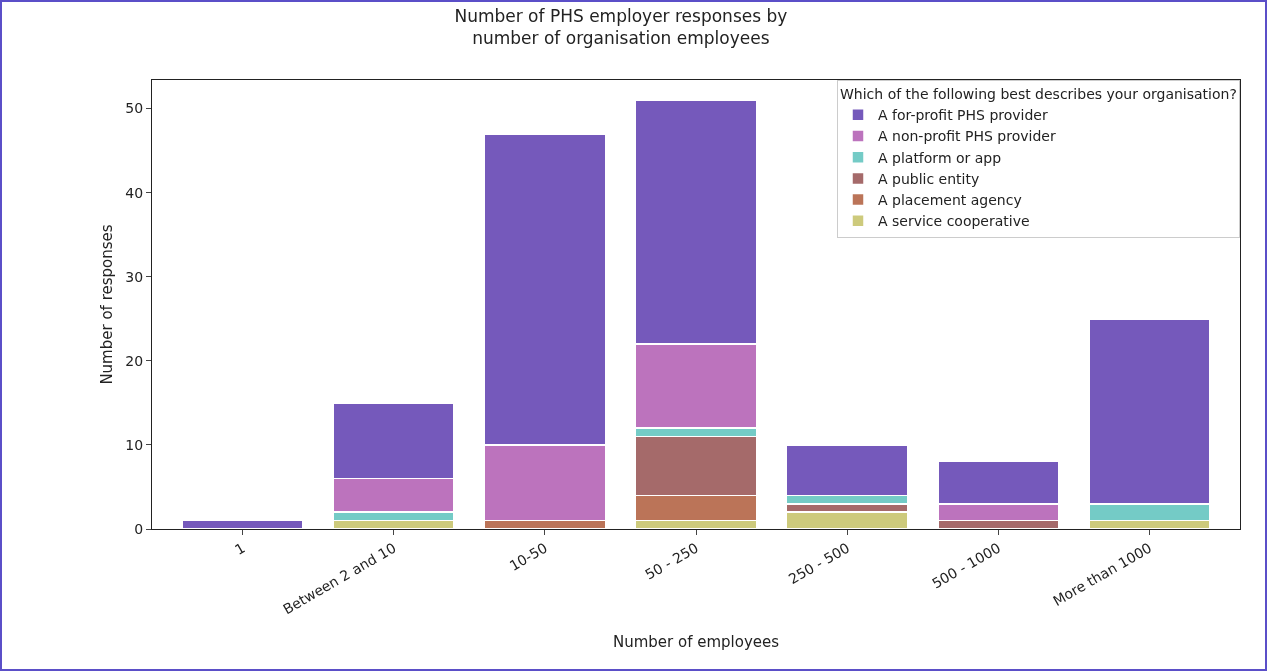  Describe the element at coordinates (967, 136) in the screenshot. I see `legend-label: A non-profit PHS provider` at that location.